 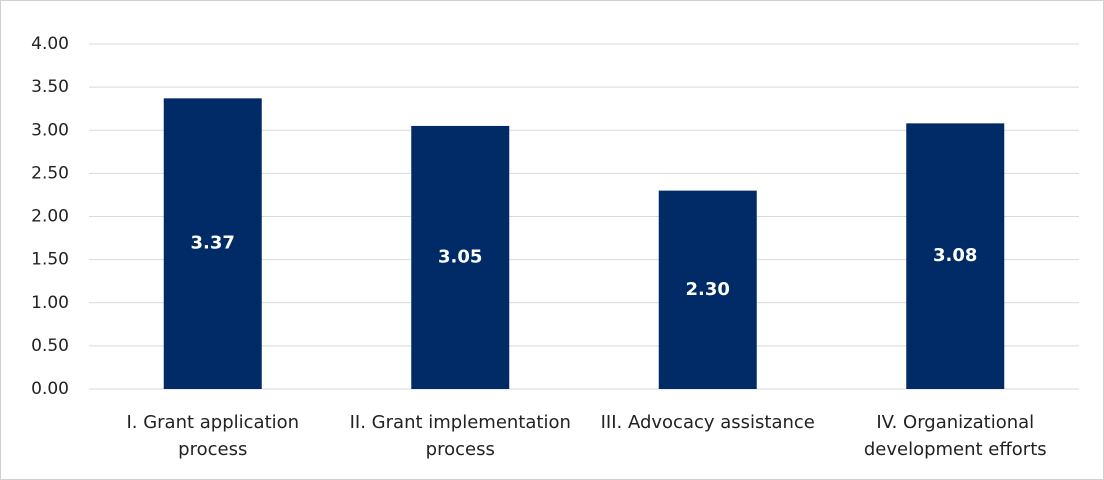 I want to click on value-label: 3.08, so click(x=955, y=255).